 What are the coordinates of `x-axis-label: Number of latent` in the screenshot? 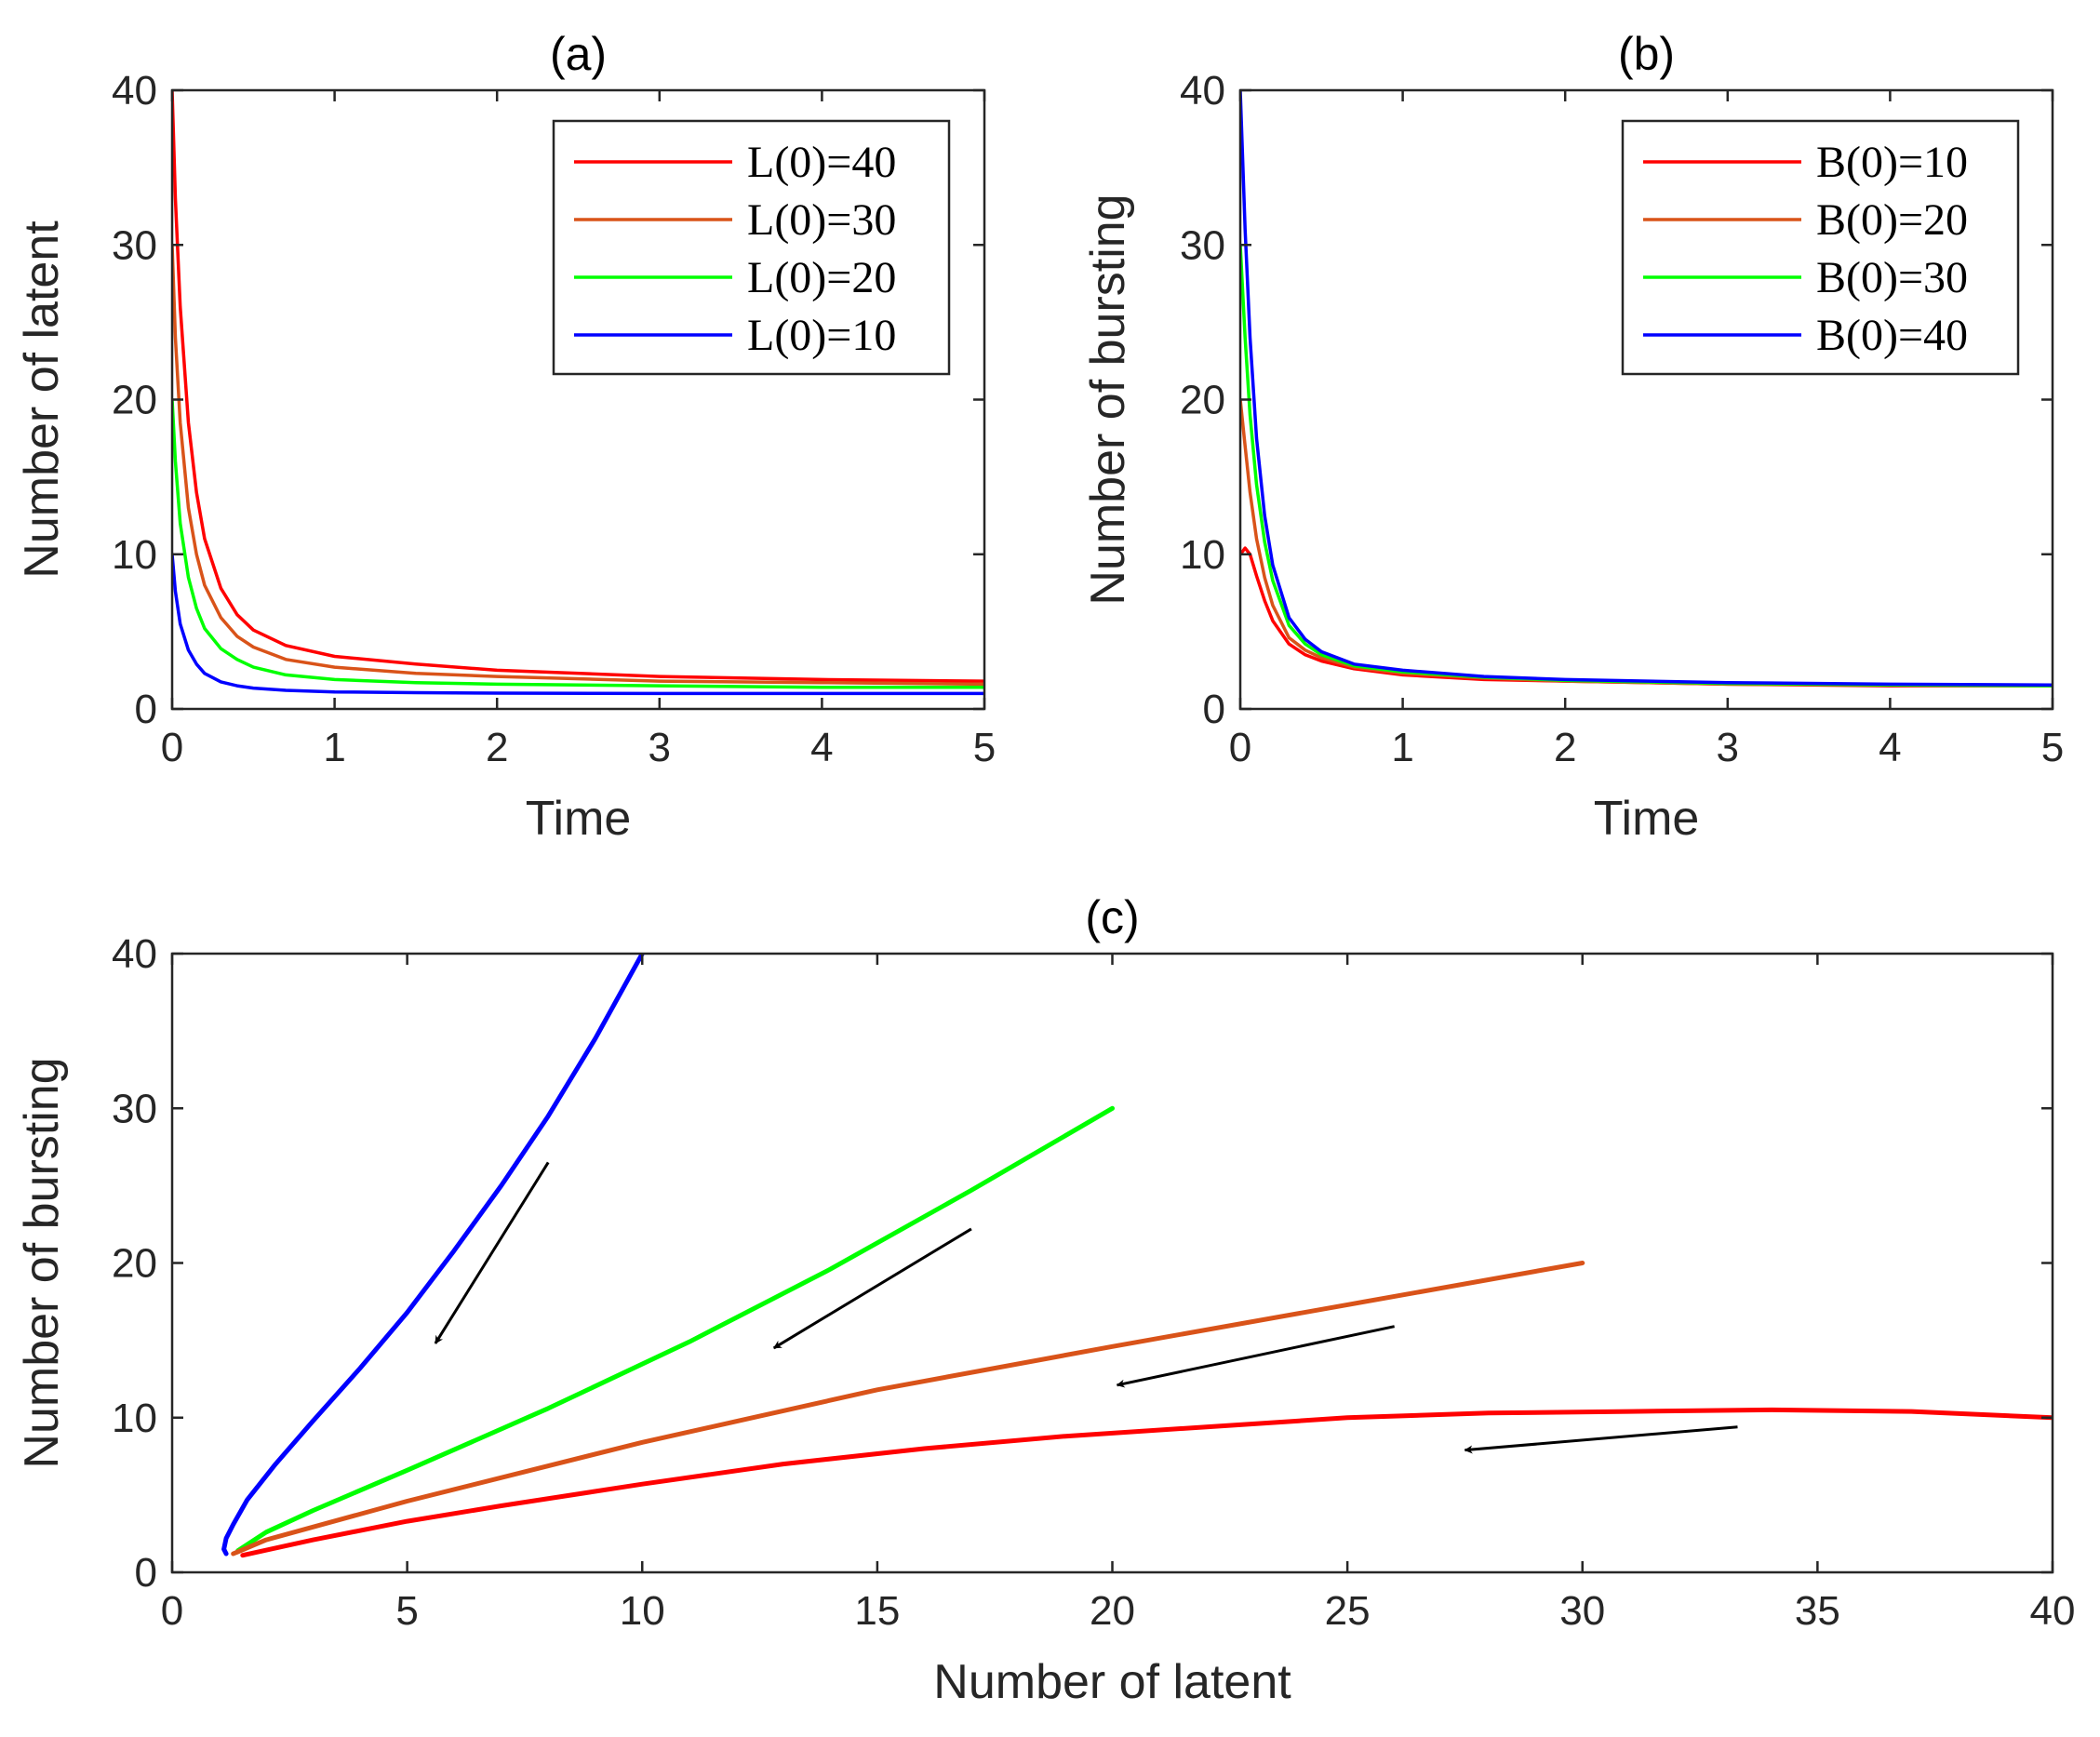 It's located at (1112, 1682).